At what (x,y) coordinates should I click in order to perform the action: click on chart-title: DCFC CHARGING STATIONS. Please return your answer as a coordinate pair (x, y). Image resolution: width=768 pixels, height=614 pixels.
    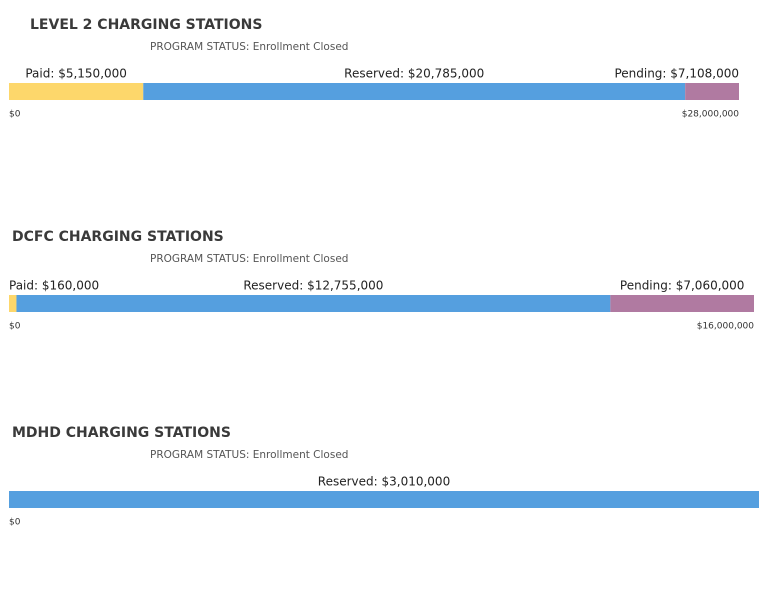
    Looking at the image, I should click on (118, 237).